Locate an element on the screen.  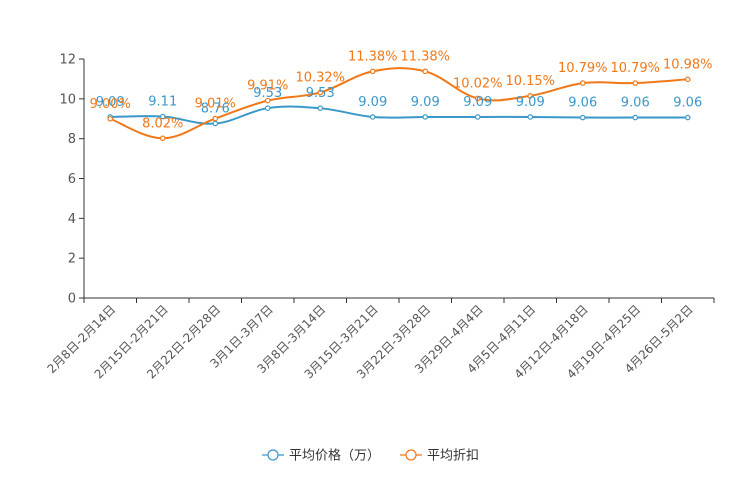
y-tick-label: 12 is located at coordinates (67, 60).